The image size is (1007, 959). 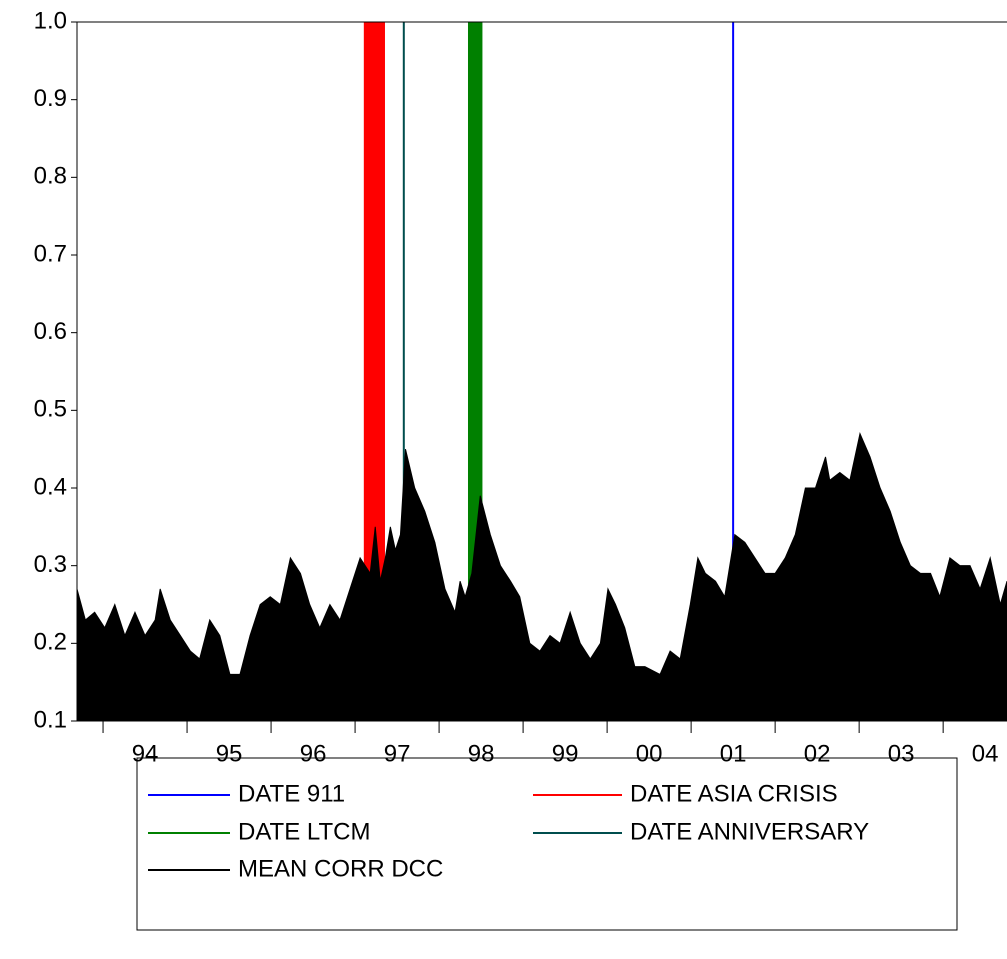 What do you see at coordinates (50, 409) in the screenshot?
I see `y-tick-label: 0.5` at bounding box center [50, 409].